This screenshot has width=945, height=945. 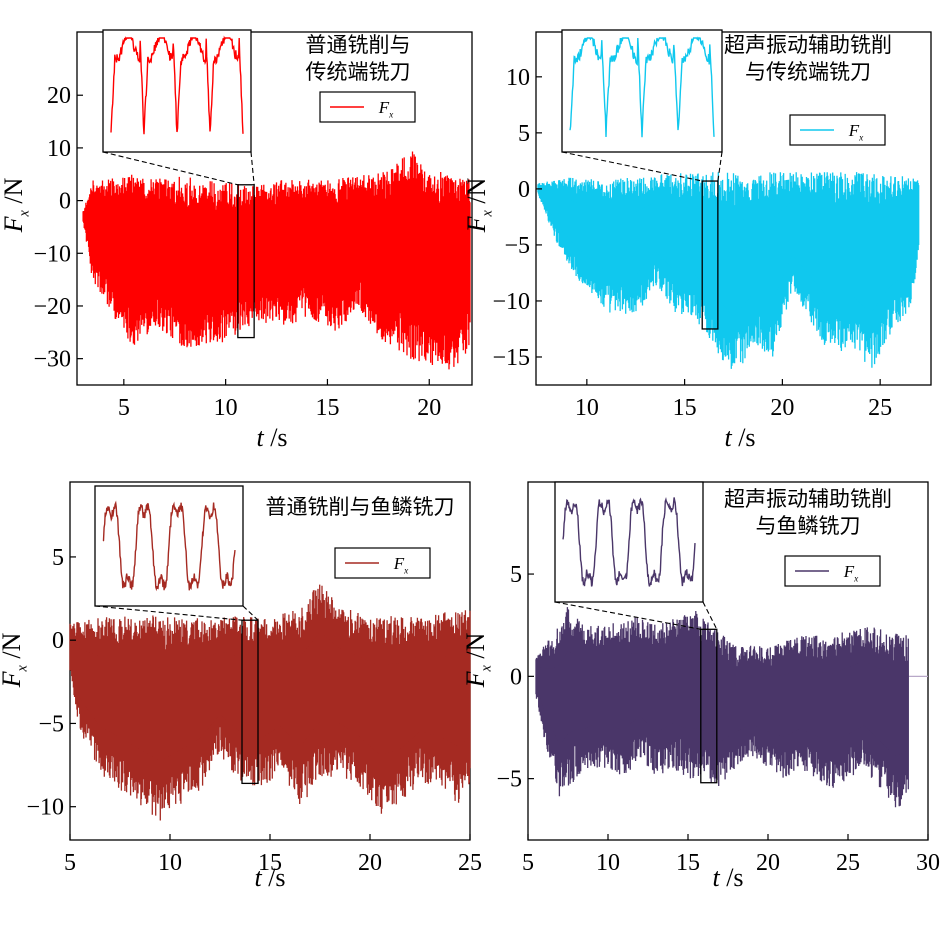 I want to click on annotation-text: 与传统端铣刀, so click(x=808, y=72).